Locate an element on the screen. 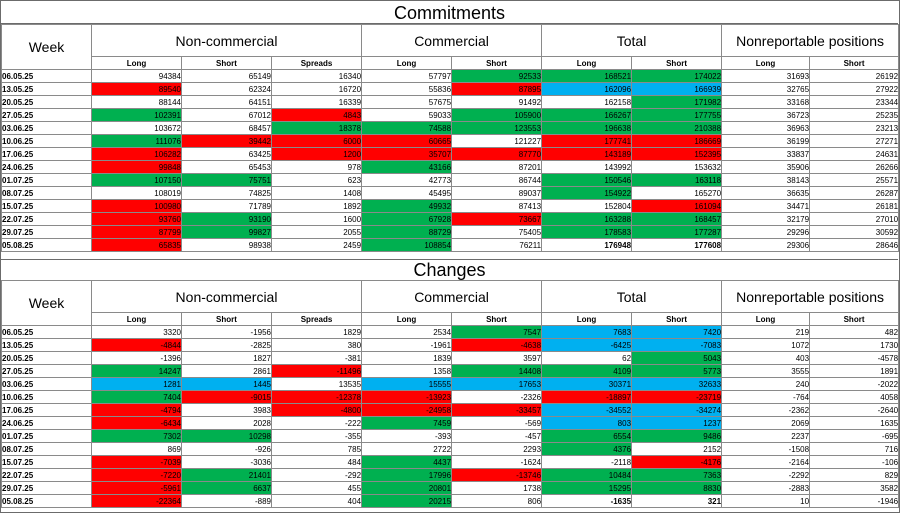  value-cell: 32765 is located at coordinates (766, 89).